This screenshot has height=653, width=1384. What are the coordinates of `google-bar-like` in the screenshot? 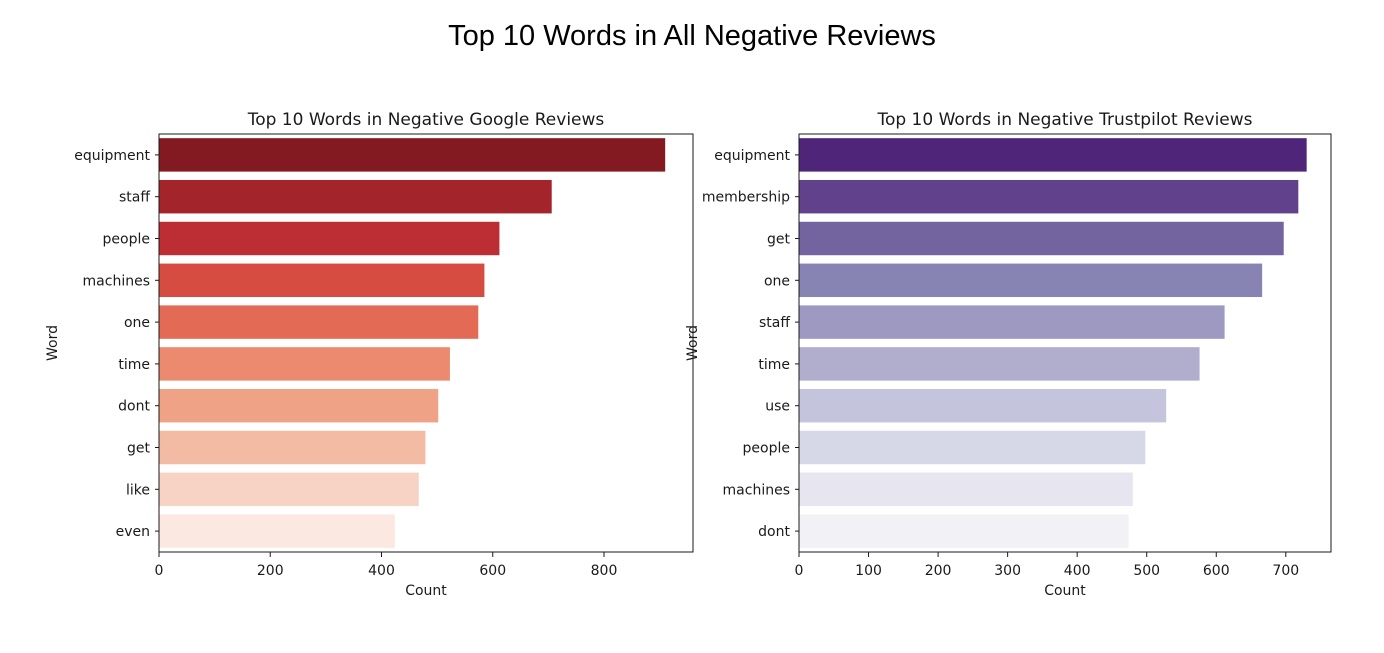 It's located at (289, 489).